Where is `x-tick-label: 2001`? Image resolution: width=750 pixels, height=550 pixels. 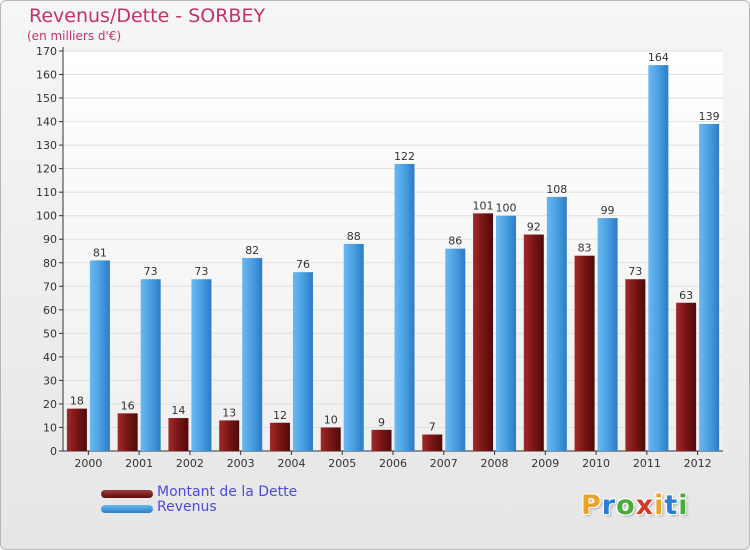 x-tick-label: 2001 is located at coordinates (139, 463).